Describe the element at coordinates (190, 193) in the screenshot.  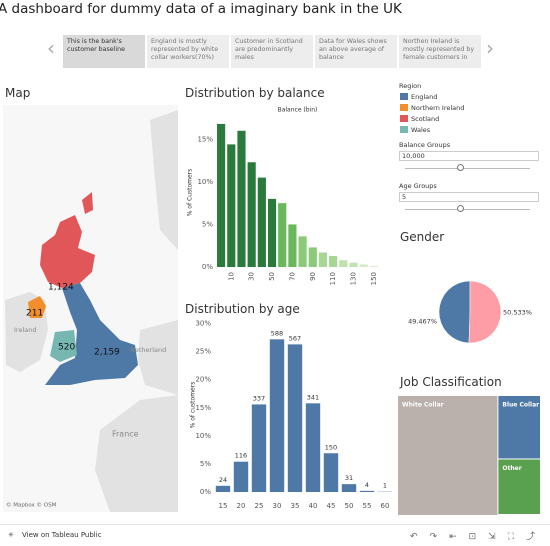
I see `y-axis-label: % of Customers` at that location.